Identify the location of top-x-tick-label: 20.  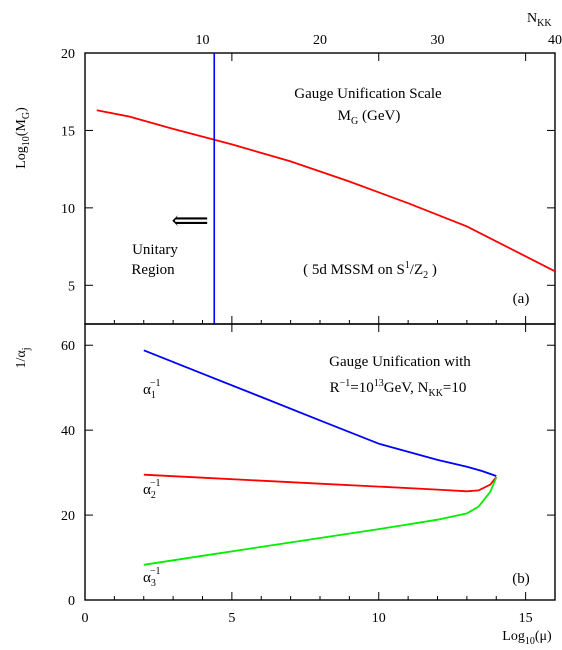
(320, 40).